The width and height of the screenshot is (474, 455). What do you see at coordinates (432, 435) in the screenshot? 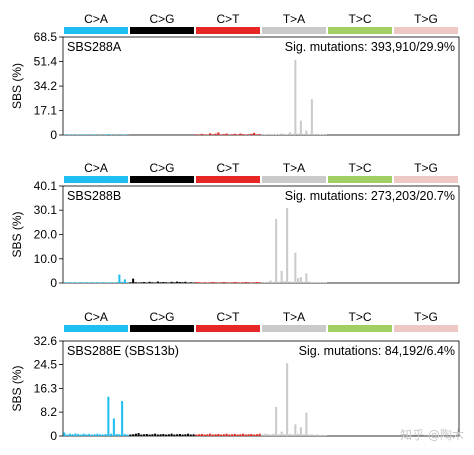
I see `watermark: 知乎 @陶木` at bounding box center [432, 435].